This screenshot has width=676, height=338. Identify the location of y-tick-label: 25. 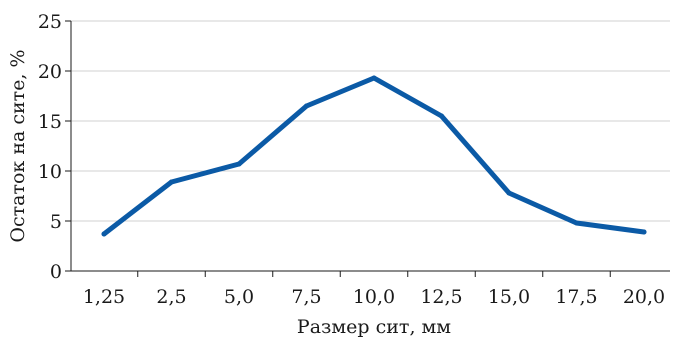
(50, 22).